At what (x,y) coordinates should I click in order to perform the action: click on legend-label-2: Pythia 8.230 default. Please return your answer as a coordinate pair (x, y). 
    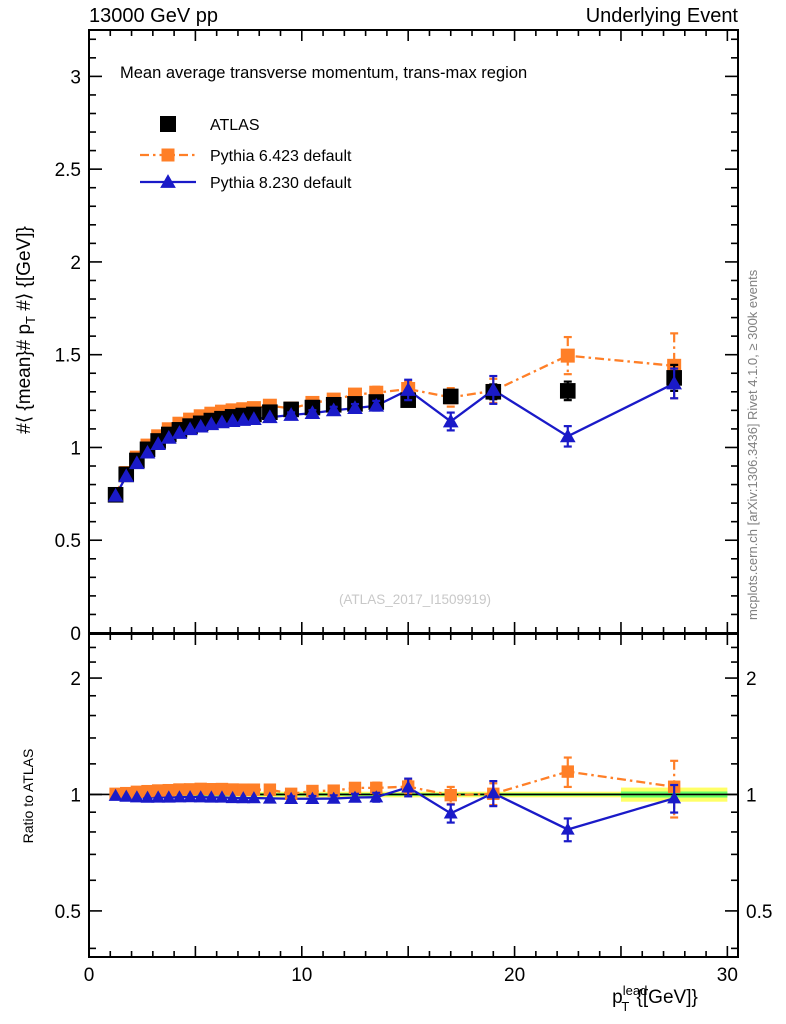
    Looking at the image, I should click on (281, 183).